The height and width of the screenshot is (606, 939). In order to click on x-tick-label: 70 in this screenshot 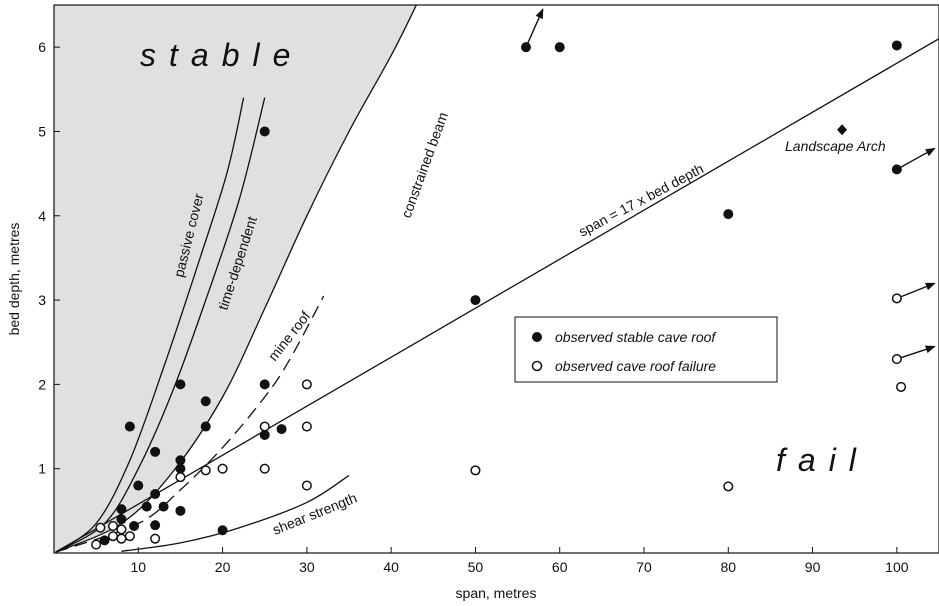, I will do `click(644, 567)`.